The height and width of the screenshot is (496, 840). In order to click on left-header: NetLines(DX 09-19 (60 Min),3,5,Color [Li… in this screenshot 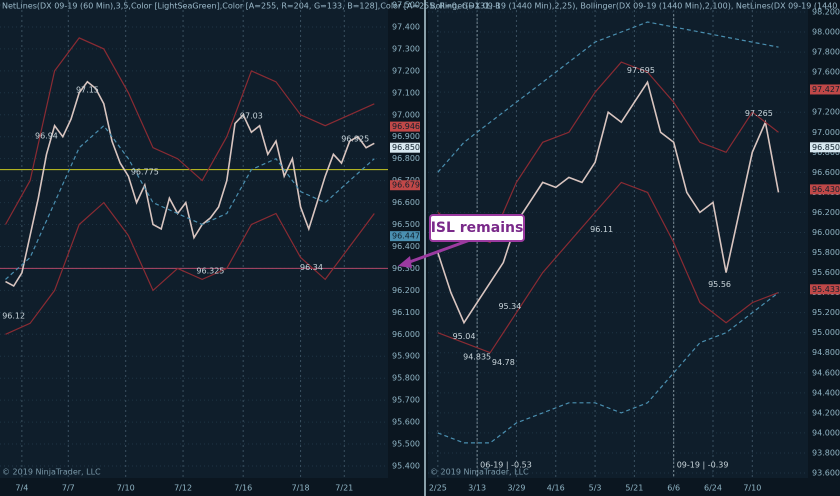, I will do `click(251, 6)`.